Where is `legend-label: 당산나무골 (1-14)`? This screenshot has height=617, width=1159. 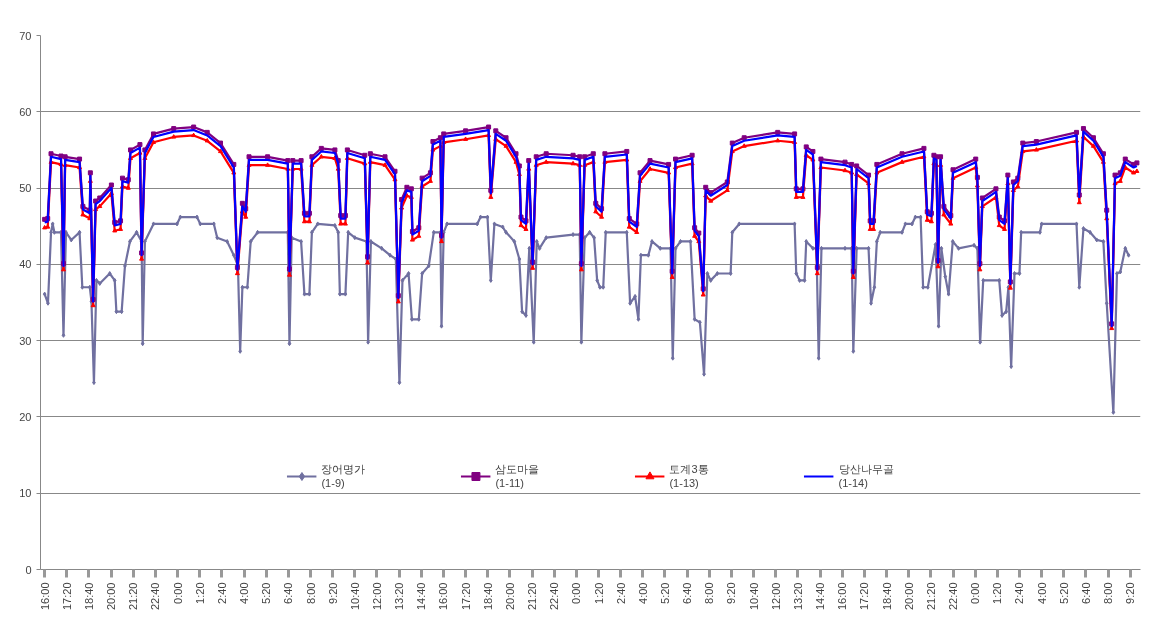
legend-label: 당산나무골 (1-14) is located at coordinates (866, 475).